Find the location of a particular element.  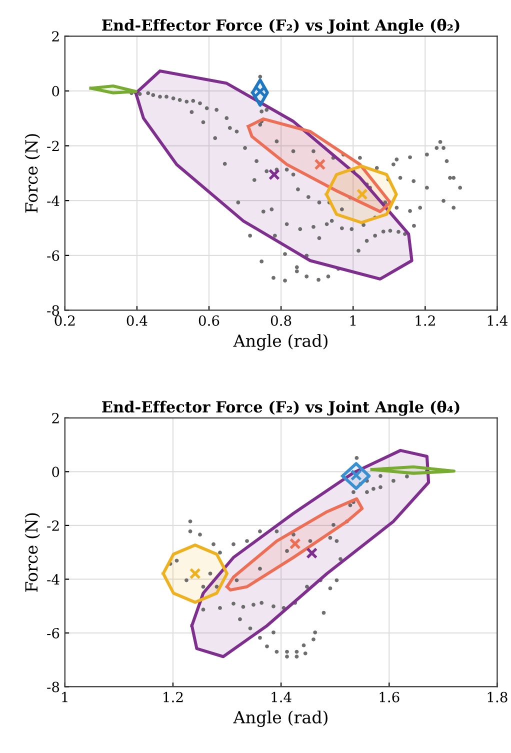

x-tick-label: 1.8 is located at coordinates (498, 697).